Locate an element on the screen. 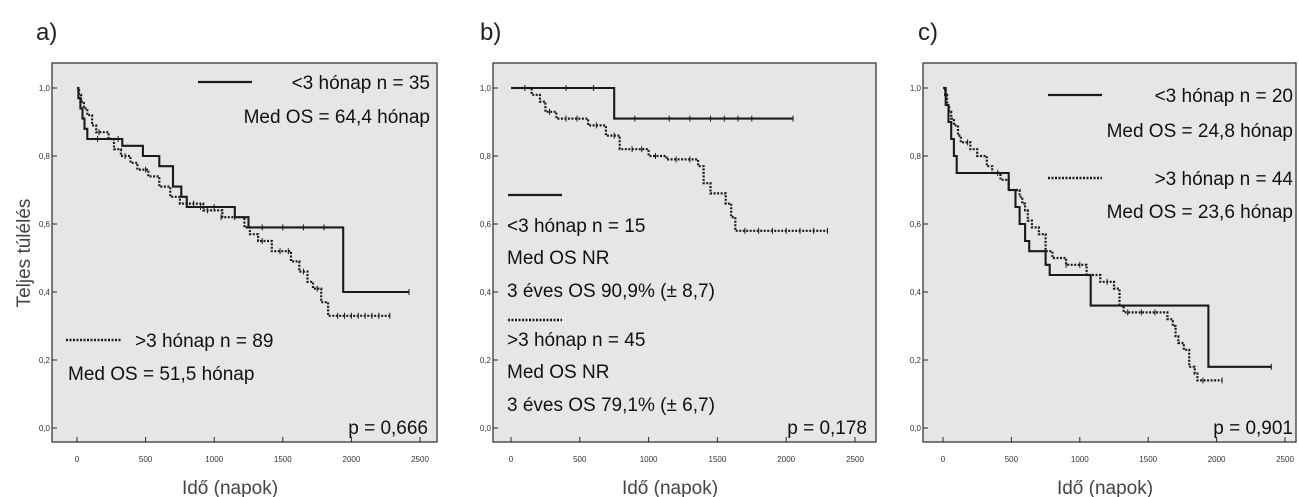 Image resolution: width=1299 pixels, height=497 pixels. panel-a-y-axis-title: Teljes túlélés is located at coordinates (24, 253).